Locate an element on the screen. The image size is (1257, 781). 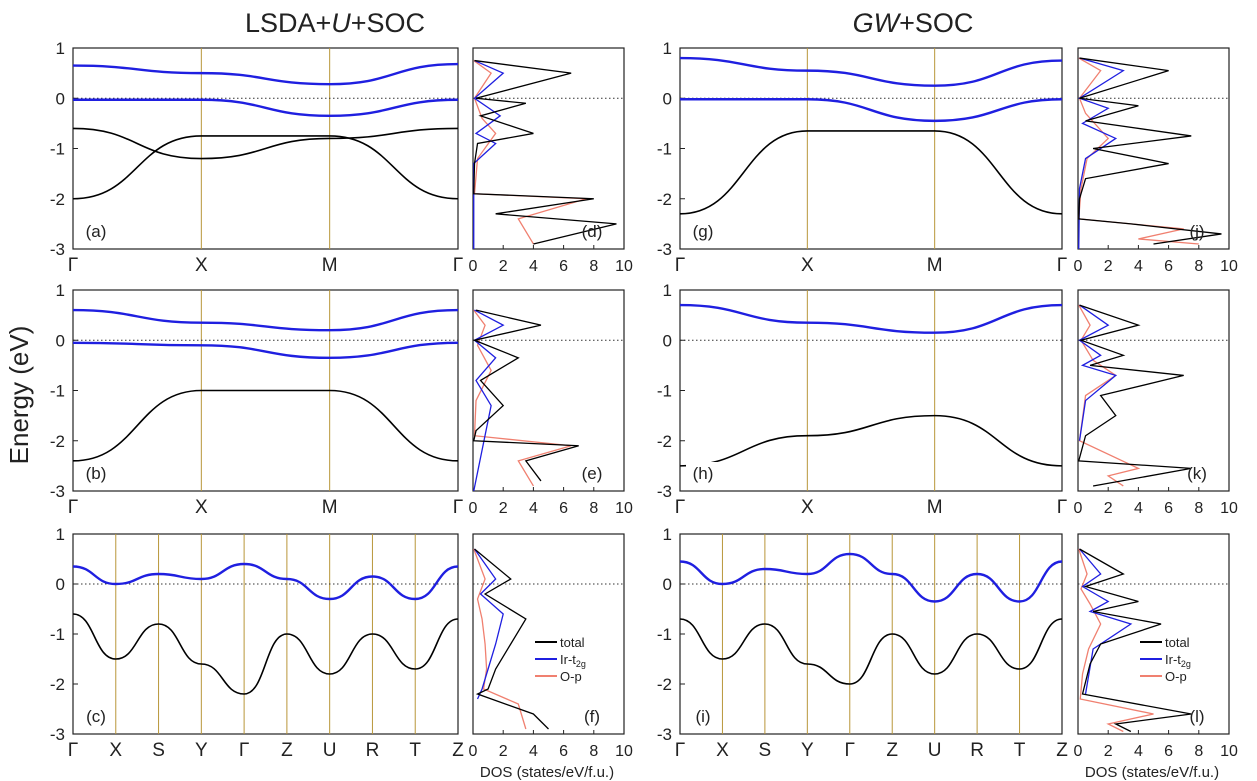
k-point-label: S is located at coordinates (158, 750).